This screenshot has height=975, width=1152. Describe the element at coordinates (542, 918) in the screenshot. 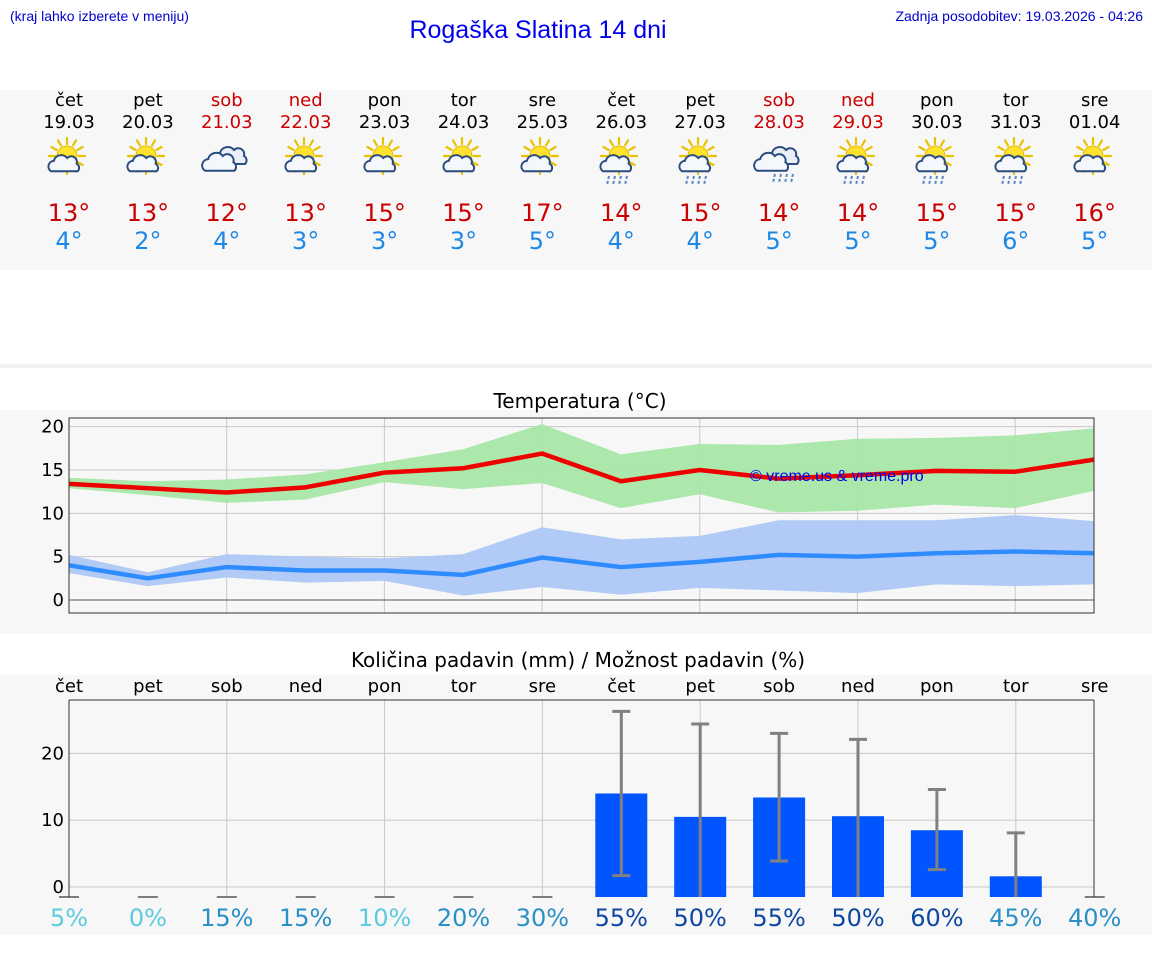

I see `precip-probability: 30%` at that location.